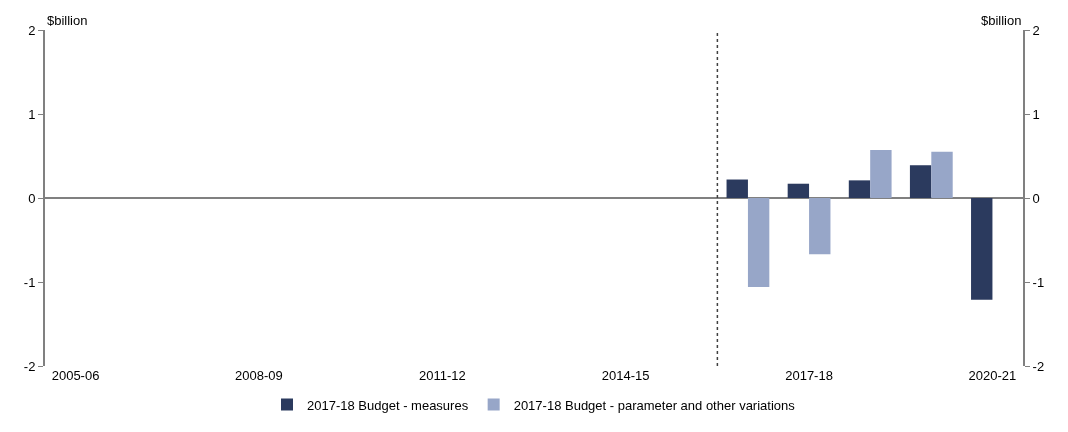 Image resolution: width=1068 pixels, height=432 pixels. Describe the element at coordinates (625, 375) in the screenshot. I see `x-tick-label: 2014-15` at that location.